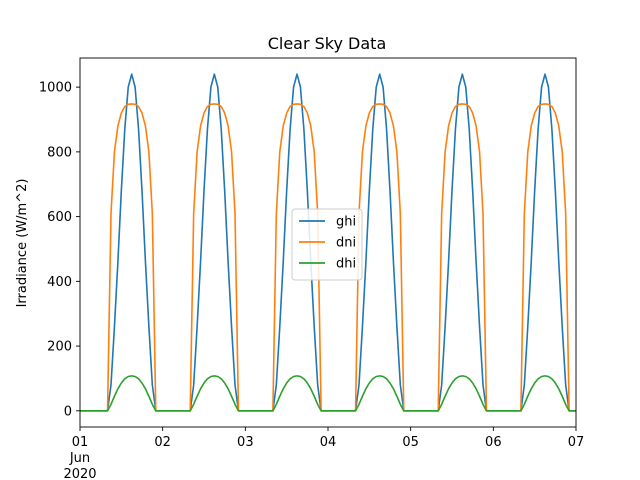 Image resolution: width=640 pixels, height=480 pixels. What do you see at coordinates (59, 217) in the screenshot?
I see `y-tick-label: 600` at bounding box center [59, 217].